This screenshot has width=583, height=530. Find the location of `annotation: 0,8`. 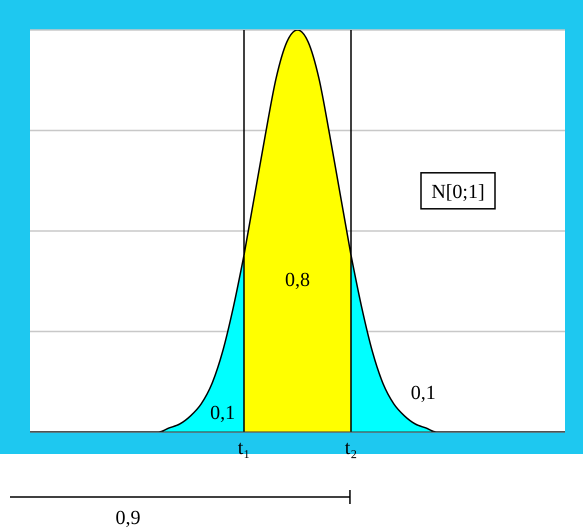

annotation: 0,8 is located at coordinates (297, 280).